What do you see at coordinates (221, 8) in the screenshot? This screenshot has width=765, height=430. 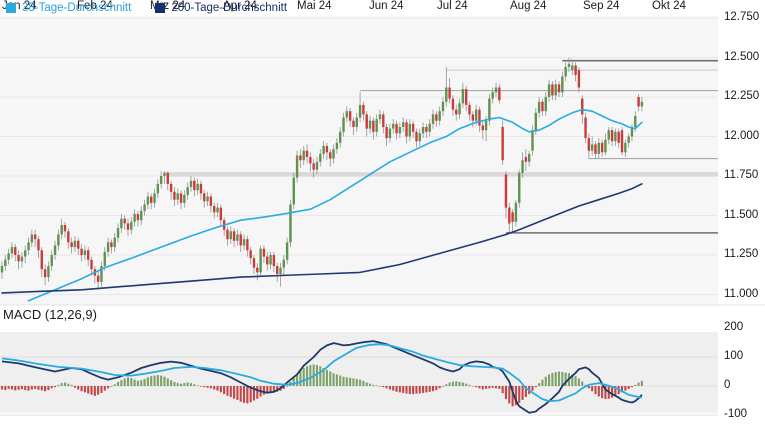 I see `legend-item-ma200: 200-Tage-Durchschnitt` at bounding box center [221, 8].